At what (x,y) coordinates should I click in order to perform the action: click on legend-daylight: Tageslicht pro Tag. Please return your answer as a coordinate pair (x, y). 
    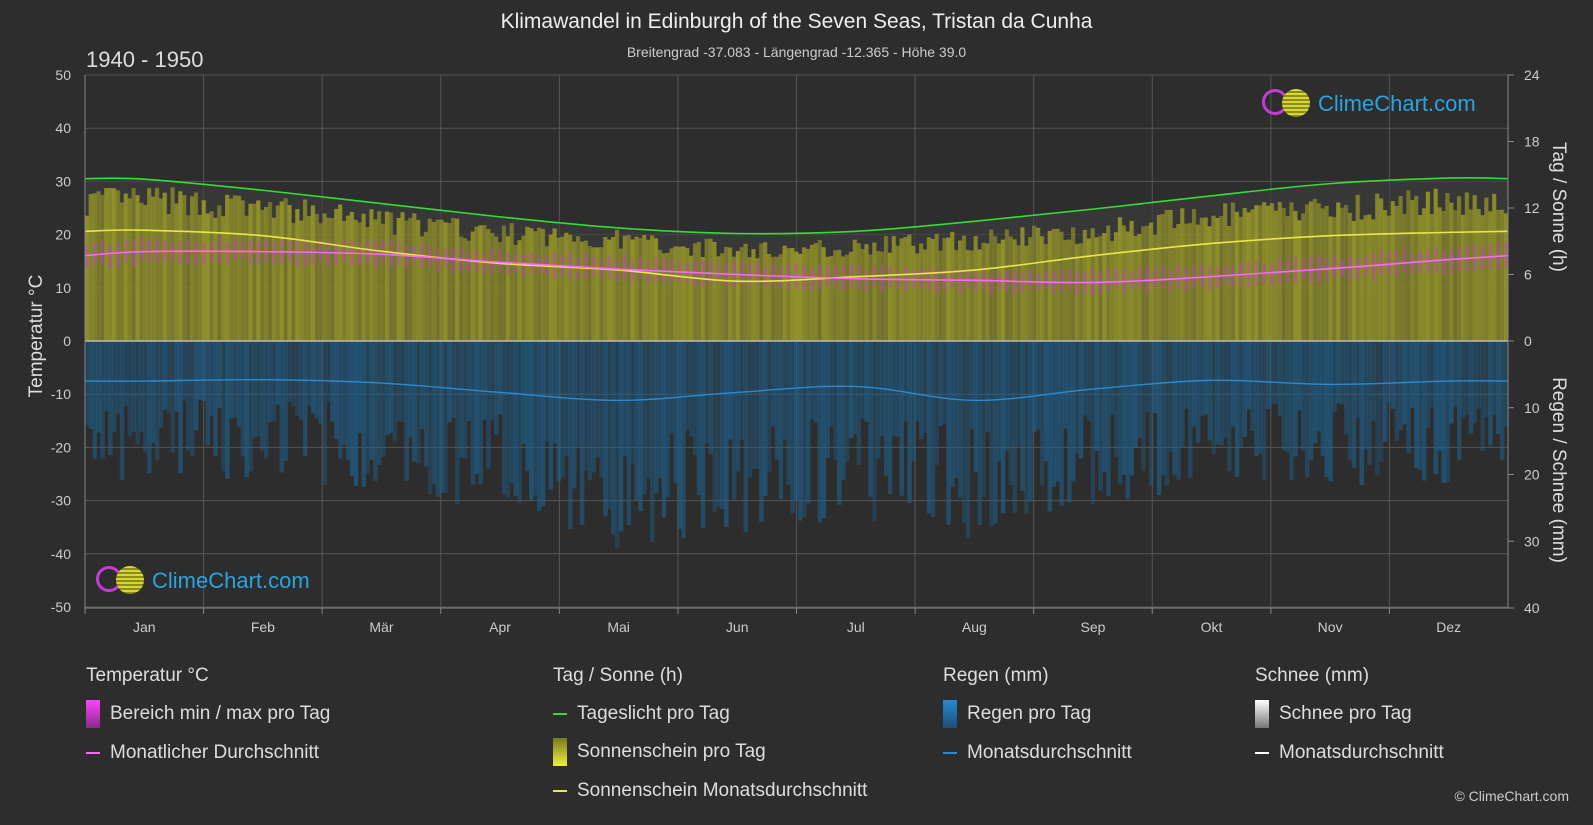
    Looking at the image, I should click on (641, 714).